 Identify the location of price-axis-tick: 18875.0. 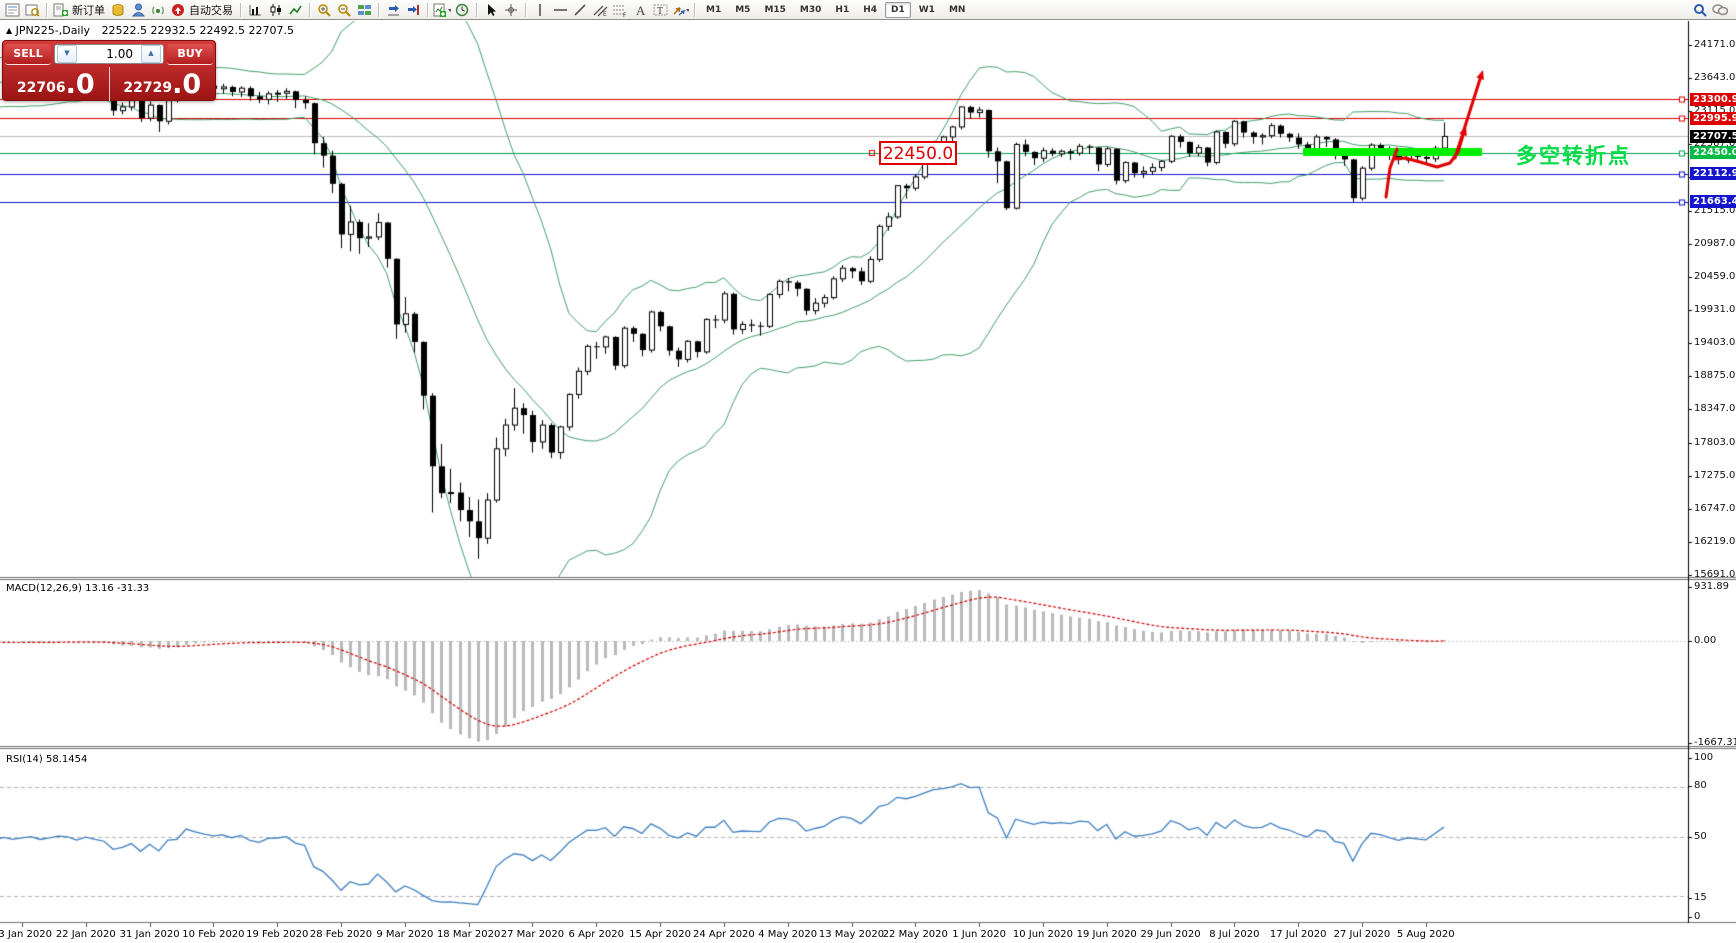
(1715, 375).